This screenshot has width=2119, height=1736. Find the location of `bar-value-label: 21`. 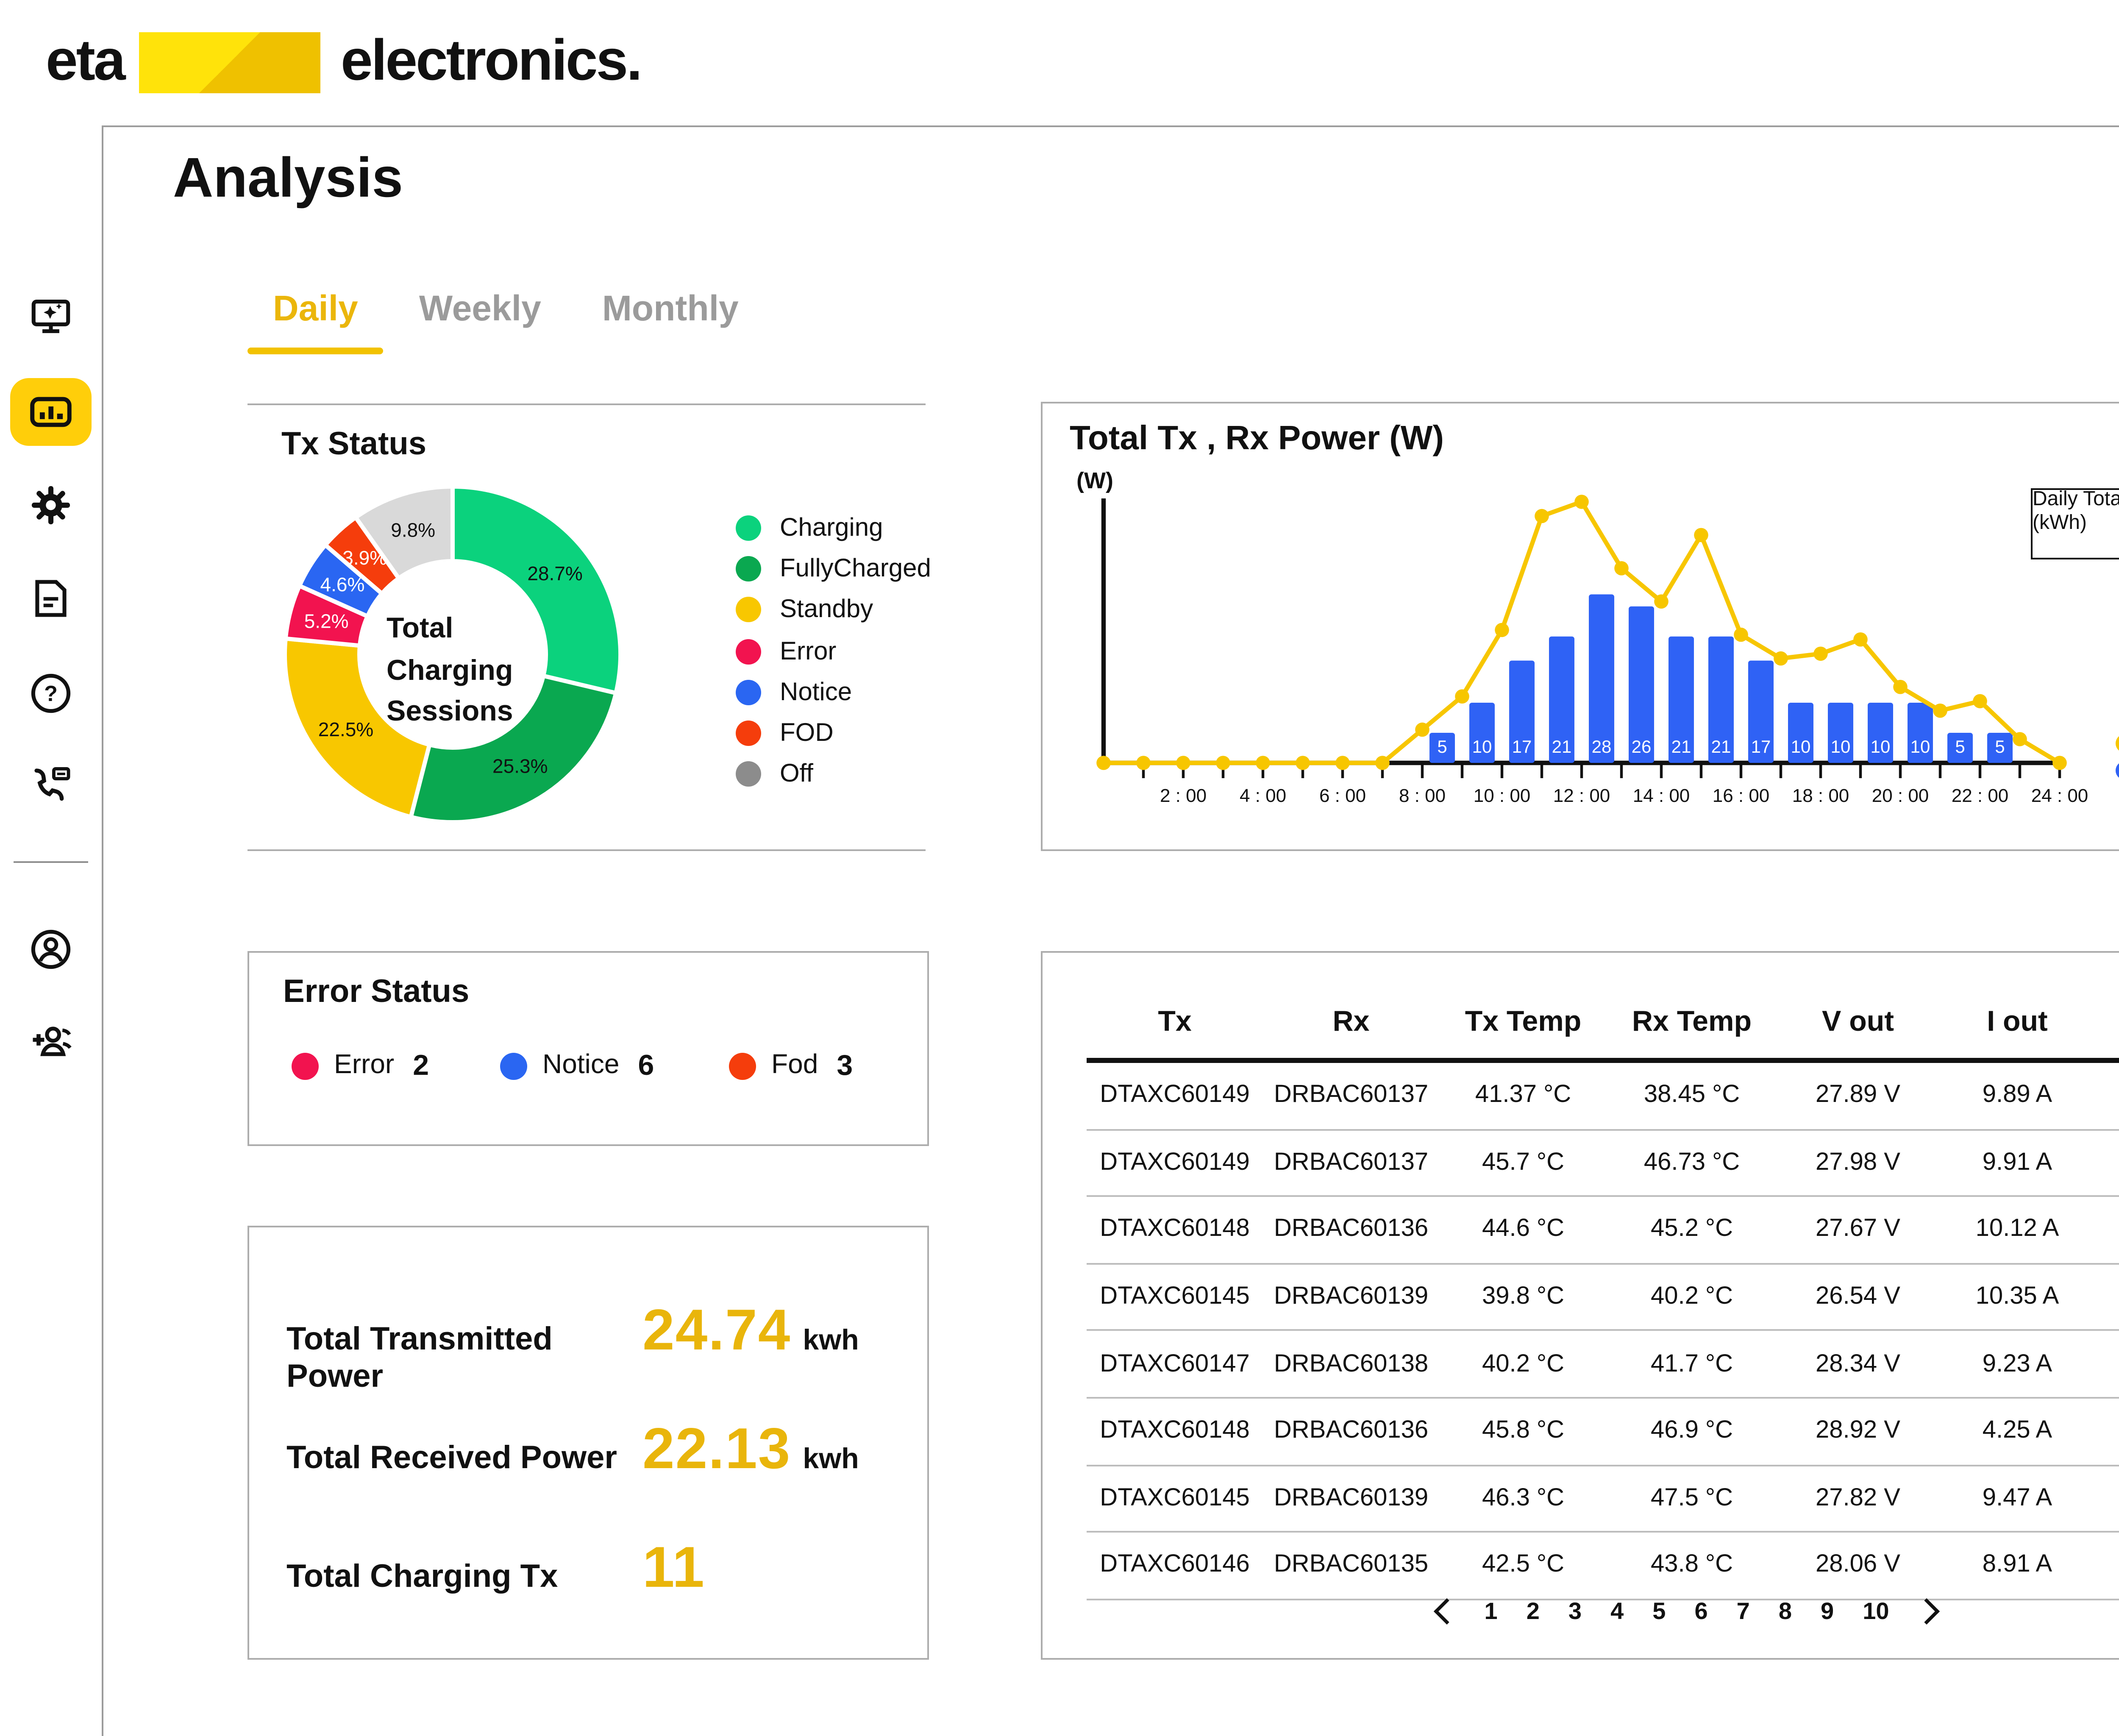

bar-value-label: 21 is located at coordinates (1562, 747).